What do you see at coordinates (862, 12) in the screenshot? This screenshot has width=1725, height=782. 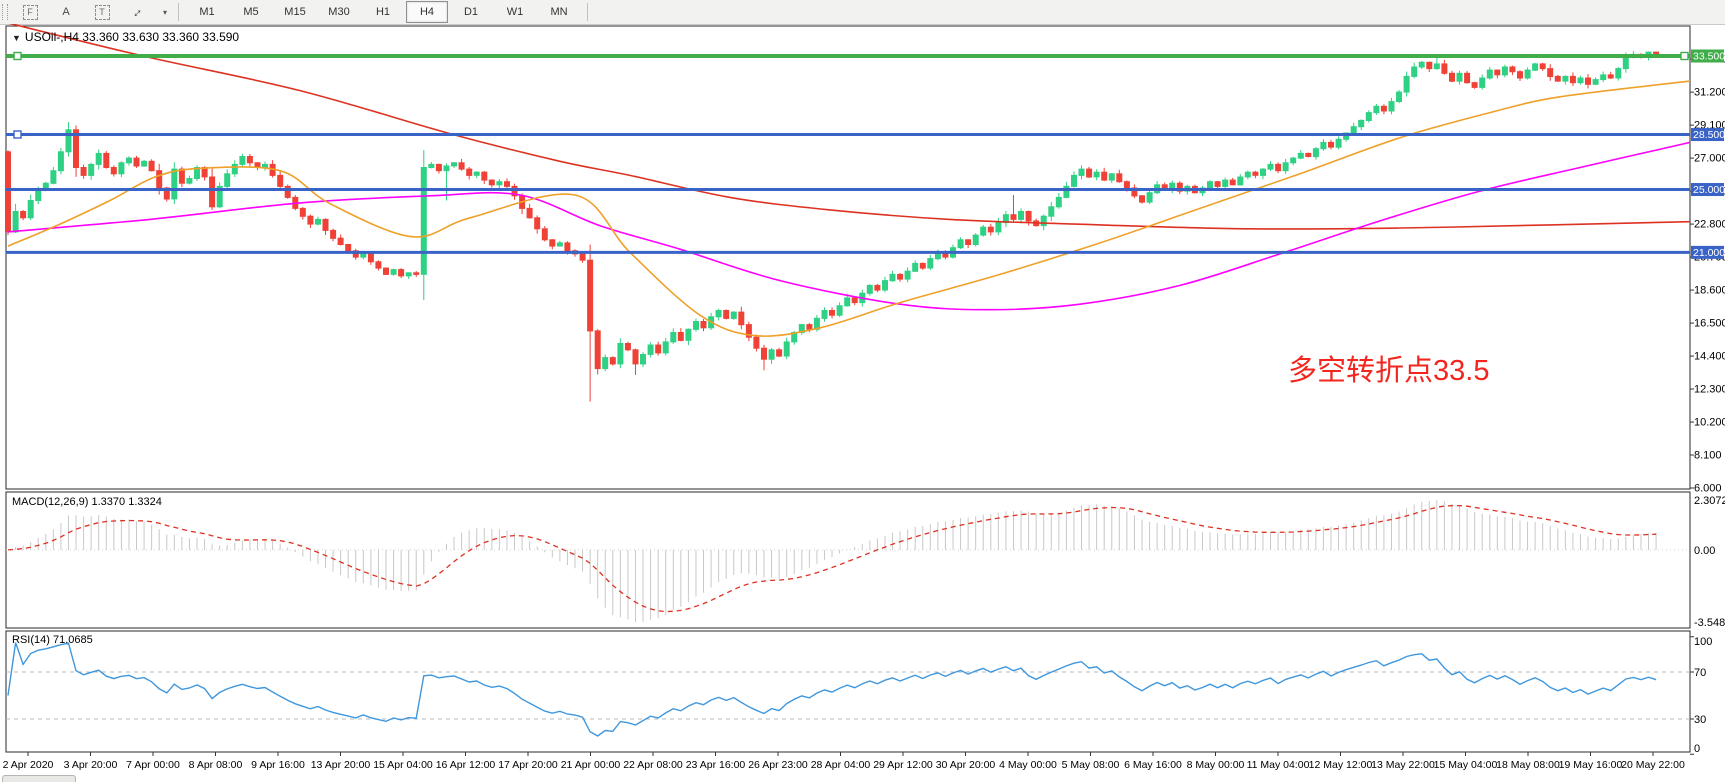 I see `toolbar: F A T ↕ ▾ M1 M5 M15 M30 H1 H4 D1 W1 MN` at bounding box center [862, 12].